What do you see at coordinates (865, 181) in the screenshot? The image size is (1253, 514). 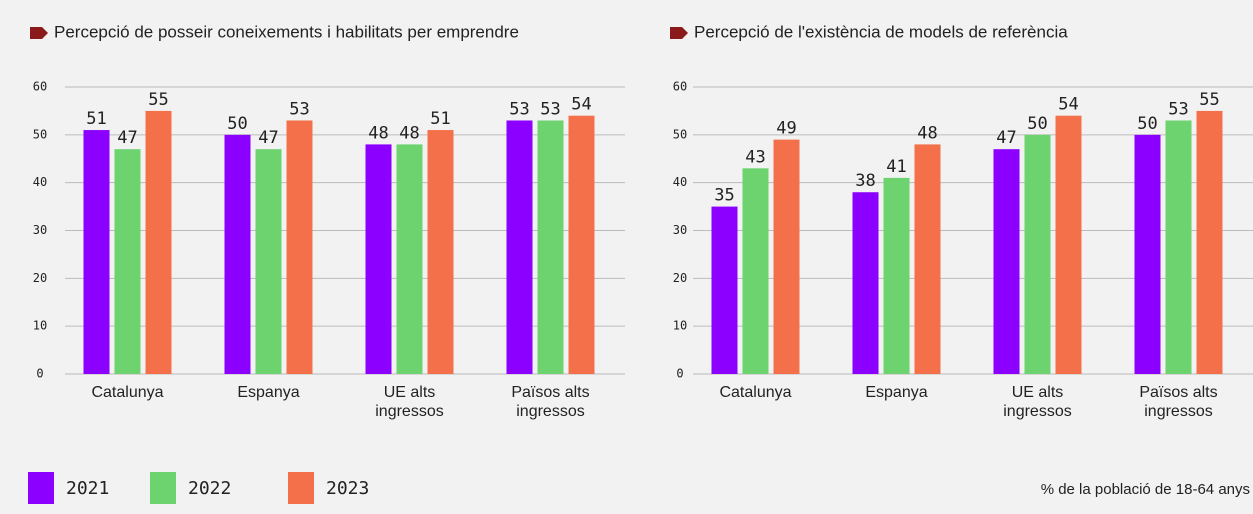 I see `value-label: 38` at bounding box center [865, 181].